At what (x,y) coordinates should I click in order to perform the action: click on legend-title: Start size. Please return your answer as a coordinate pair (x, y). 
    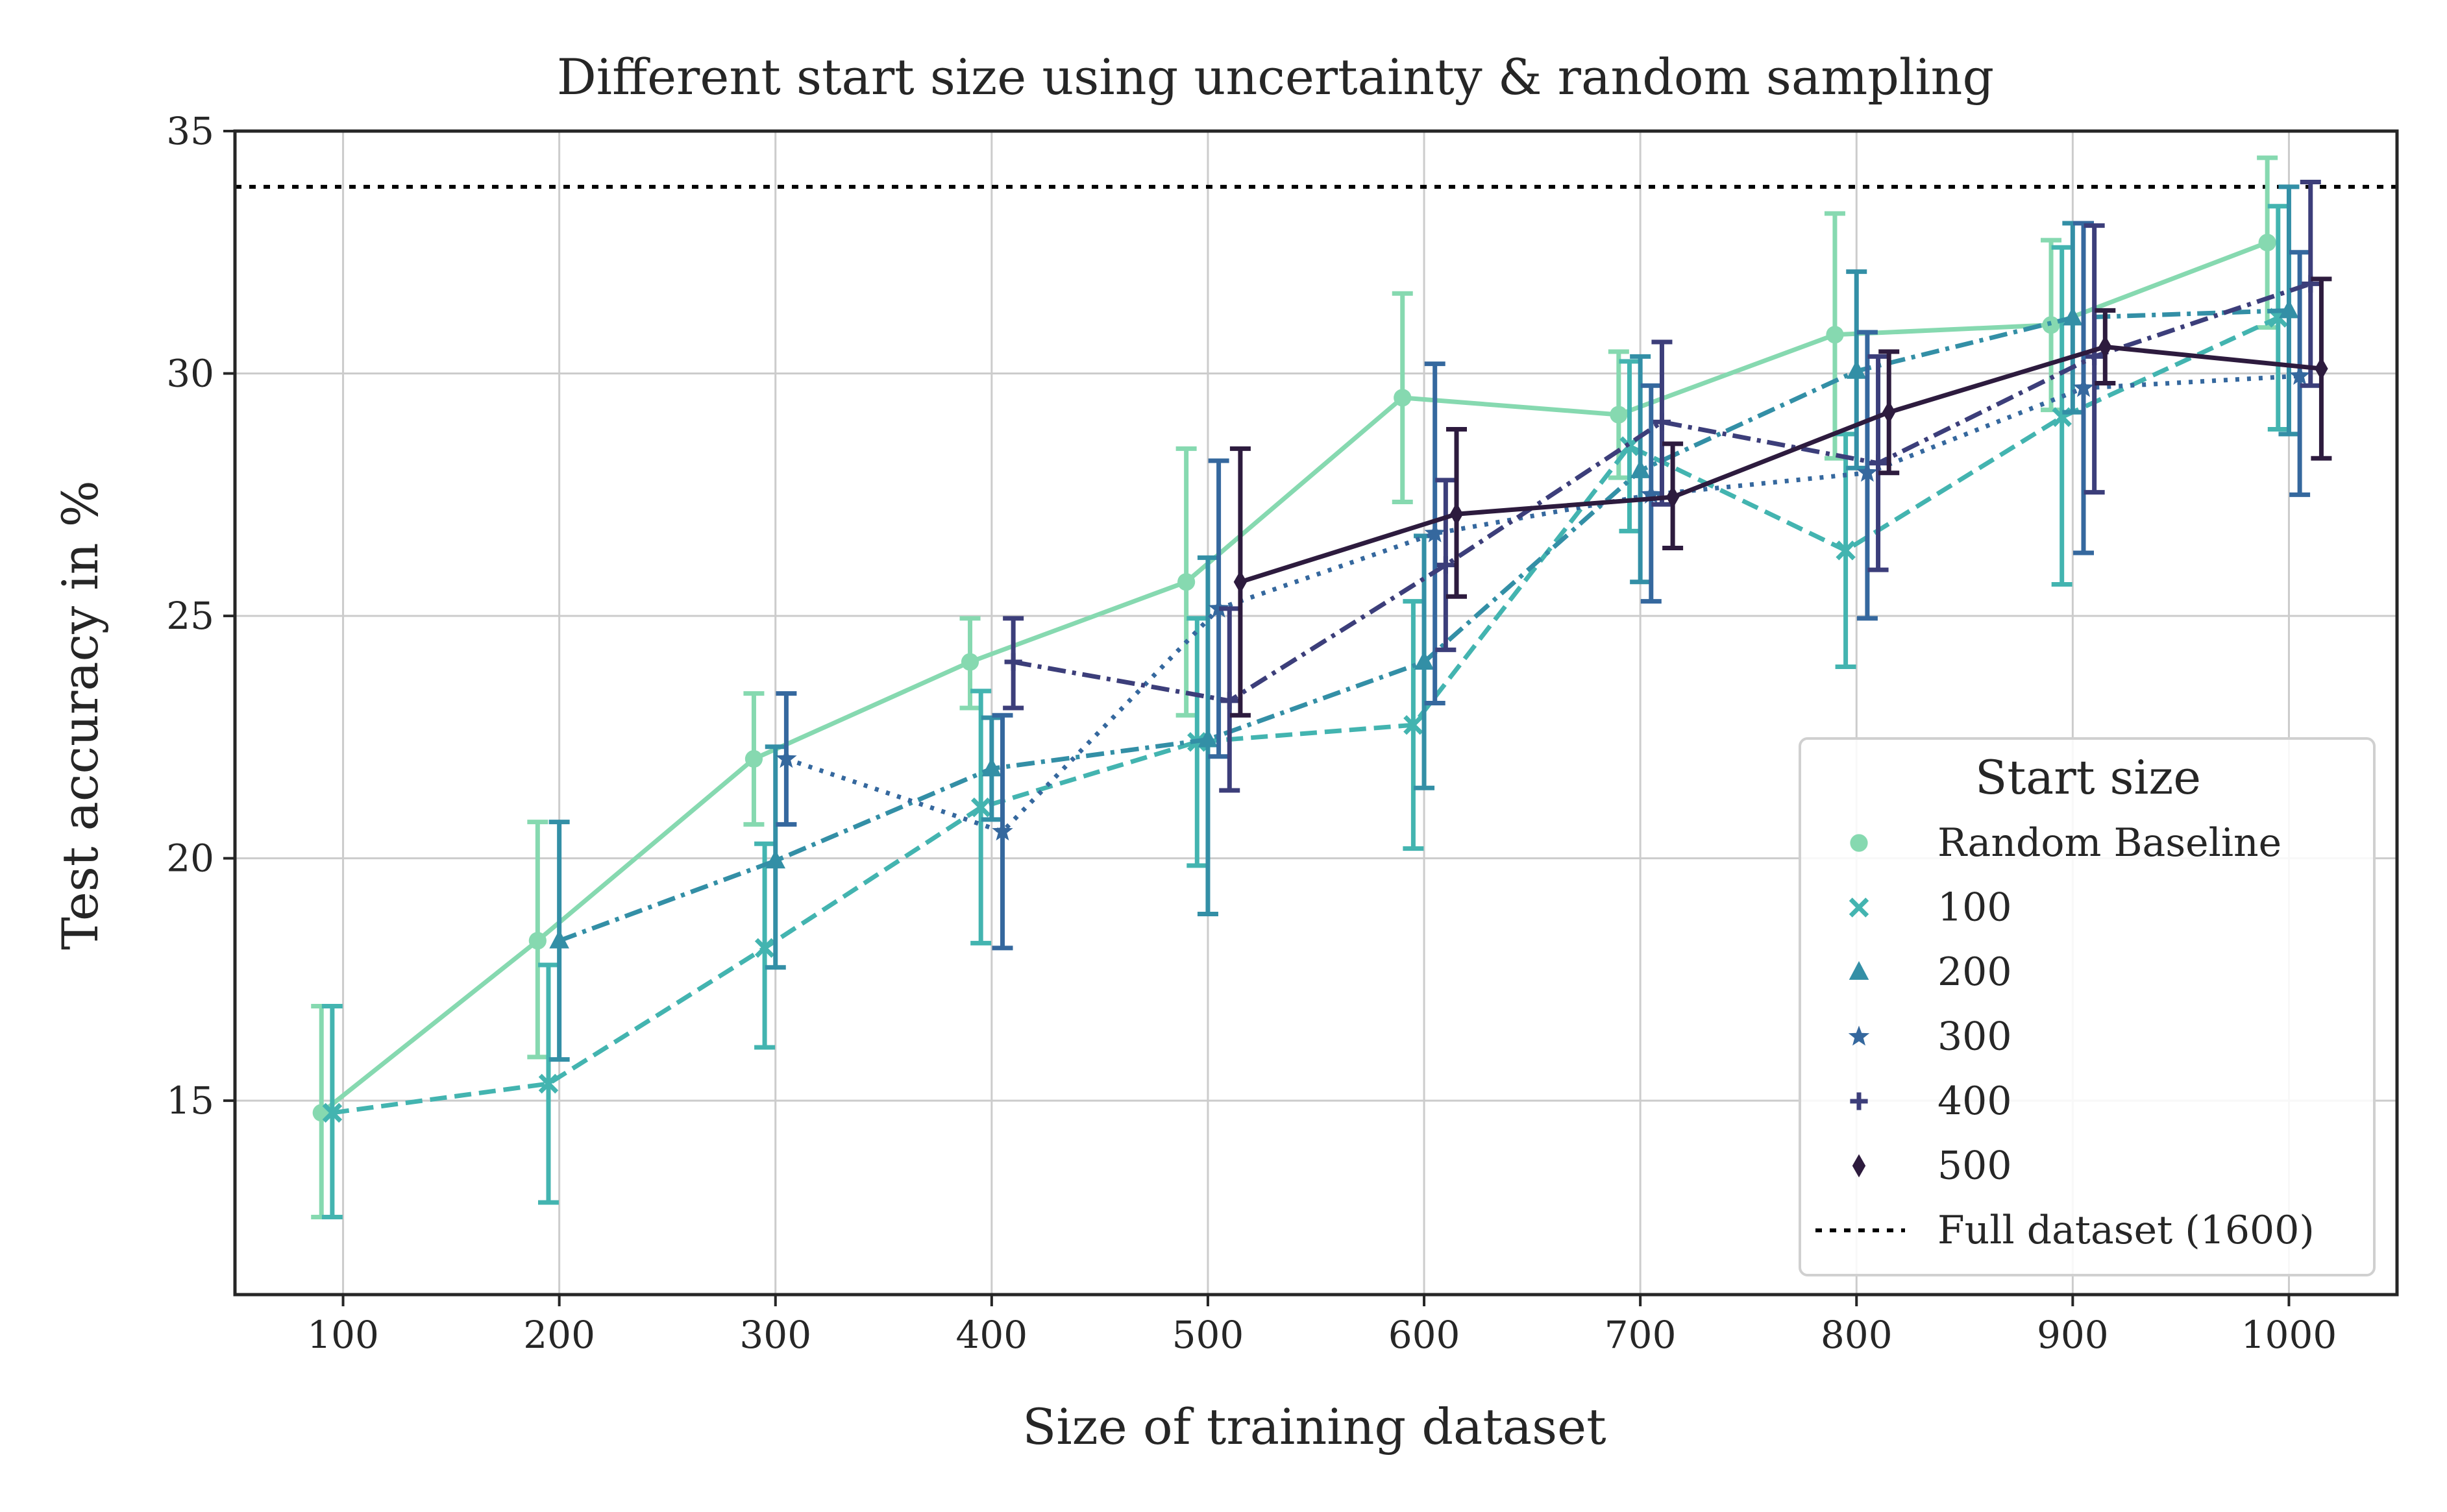
    Looking at the image, I should click on (2088, 777).